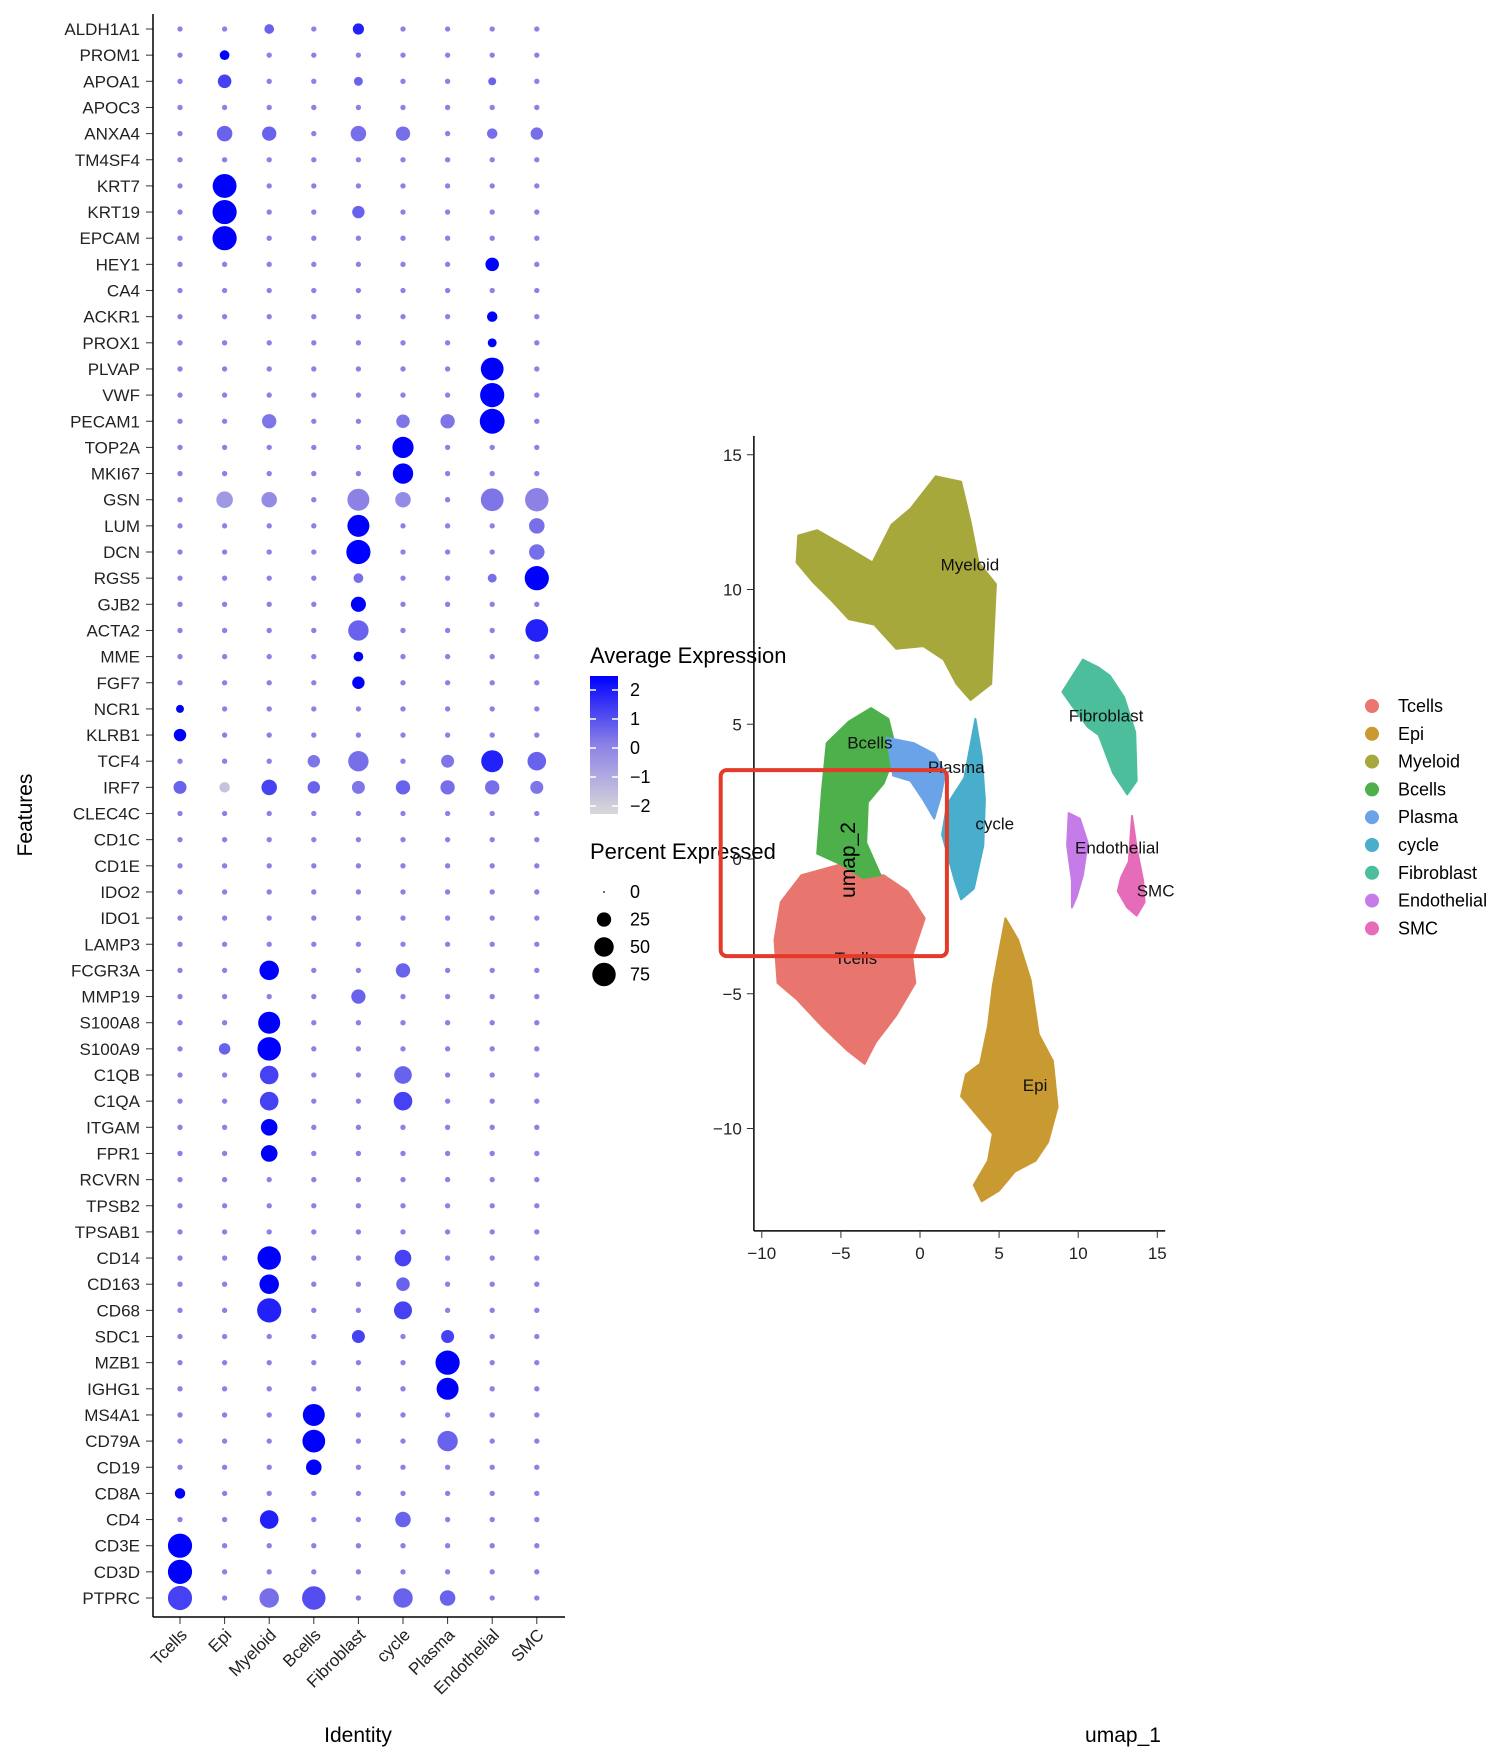 Image resolution: width=1500 pixels, height=1755 pixels. Describe the element at coordinates (117, 1337) in the screenshot. I see `feature-label: SDC1` at that location.